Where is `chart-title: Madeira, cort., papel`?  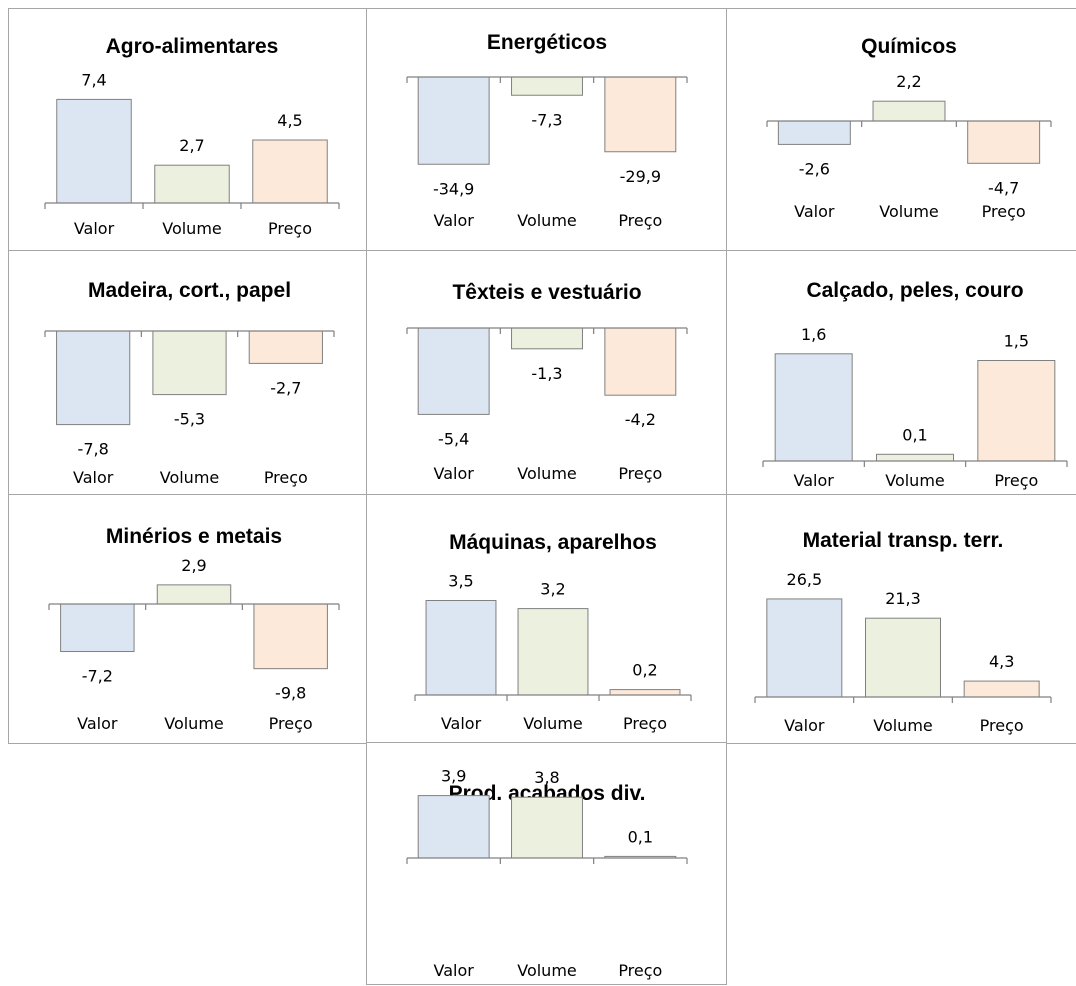
chart-title: Madeira, cort., papel is located at coordinates (189, 290).